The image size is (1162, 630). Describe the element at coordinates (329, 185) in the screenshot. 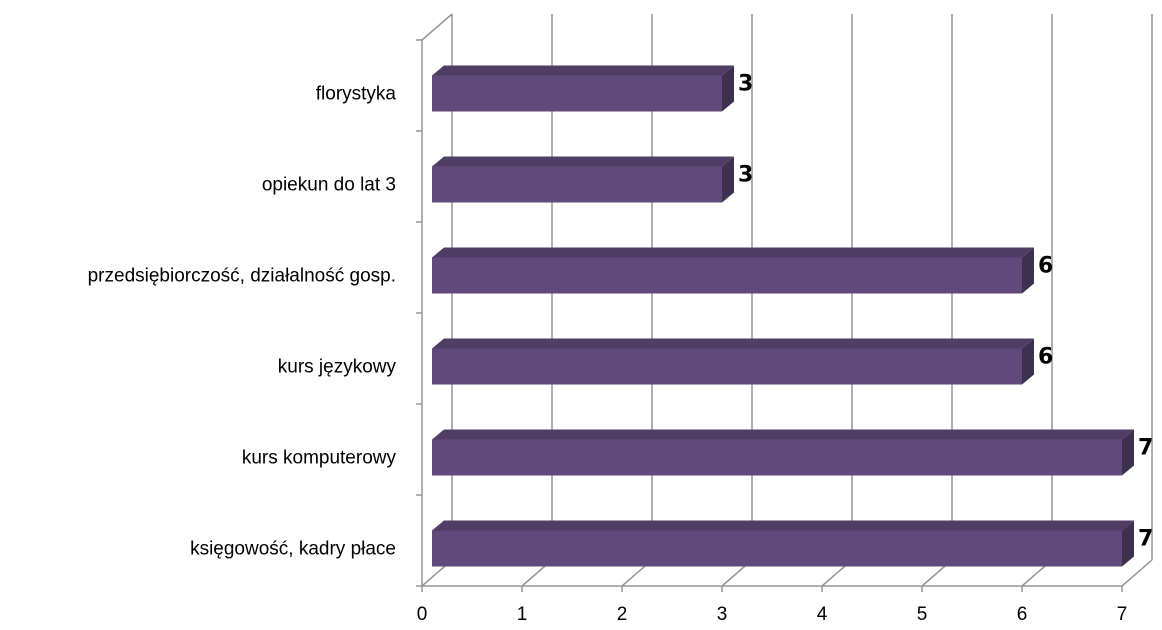

I see `category-label: opiekun do lat 3` at that location.